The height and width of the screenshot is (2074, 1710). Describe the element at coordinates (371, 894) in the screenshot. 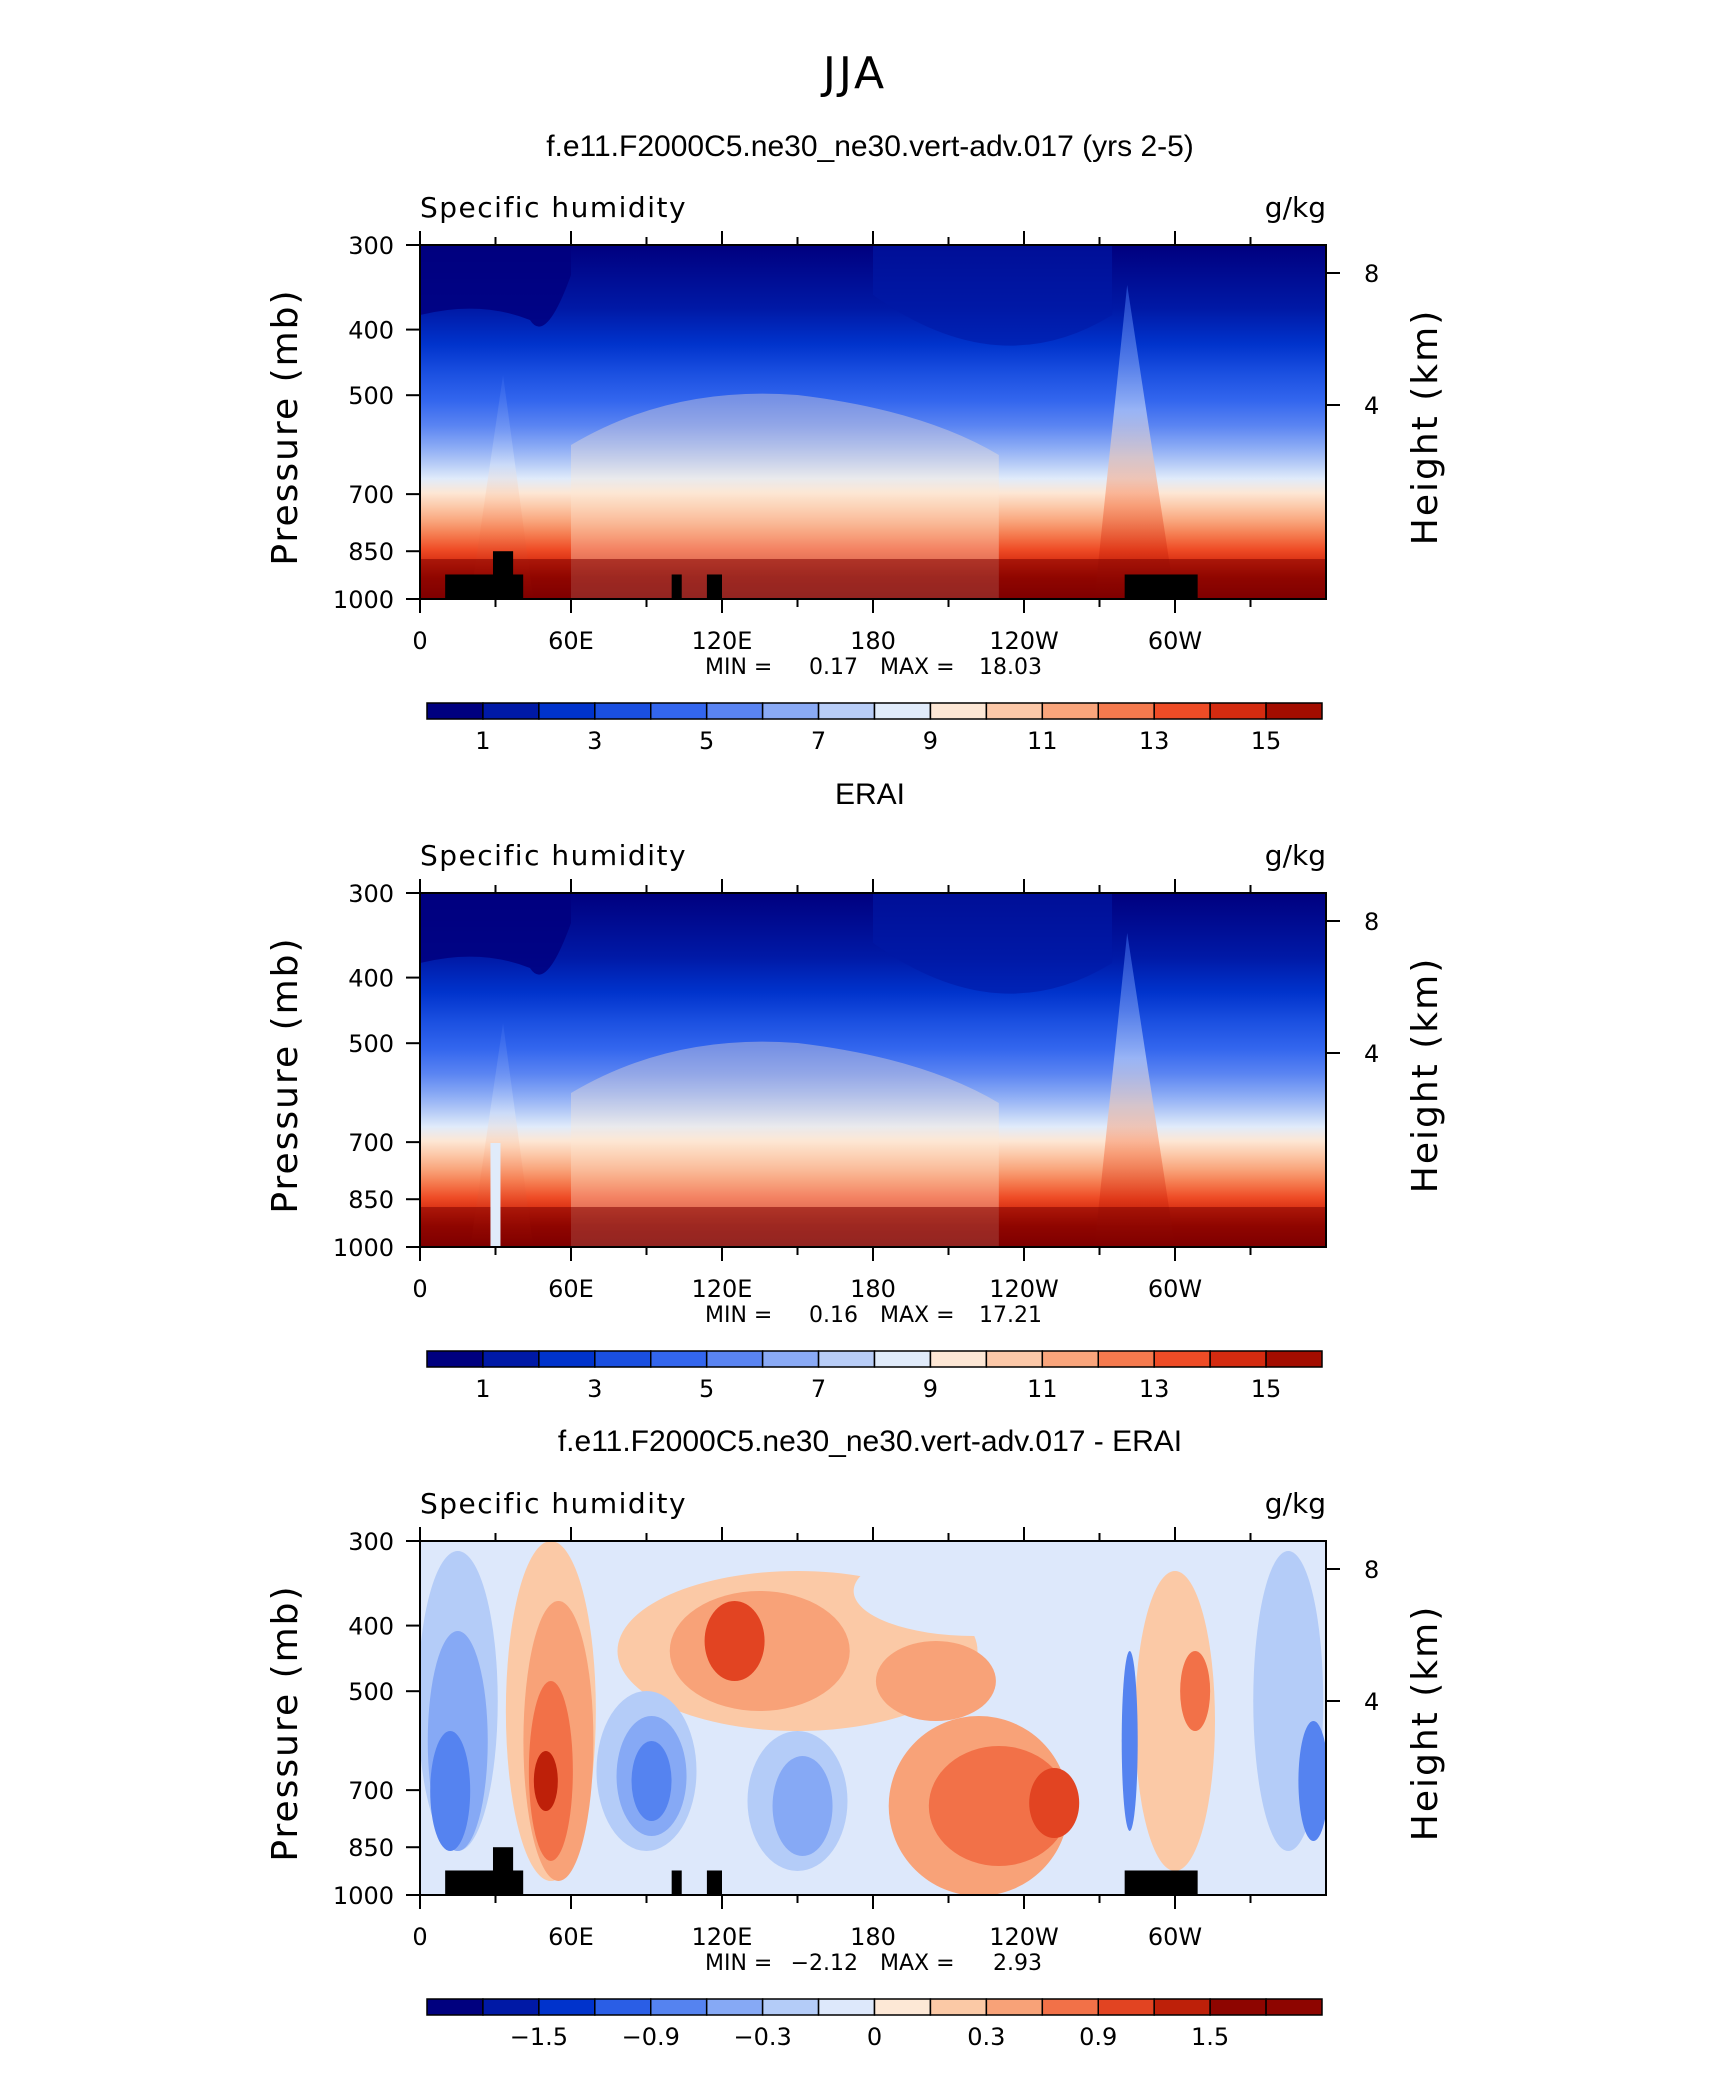

I see `y-tick-label: 300` at that location.